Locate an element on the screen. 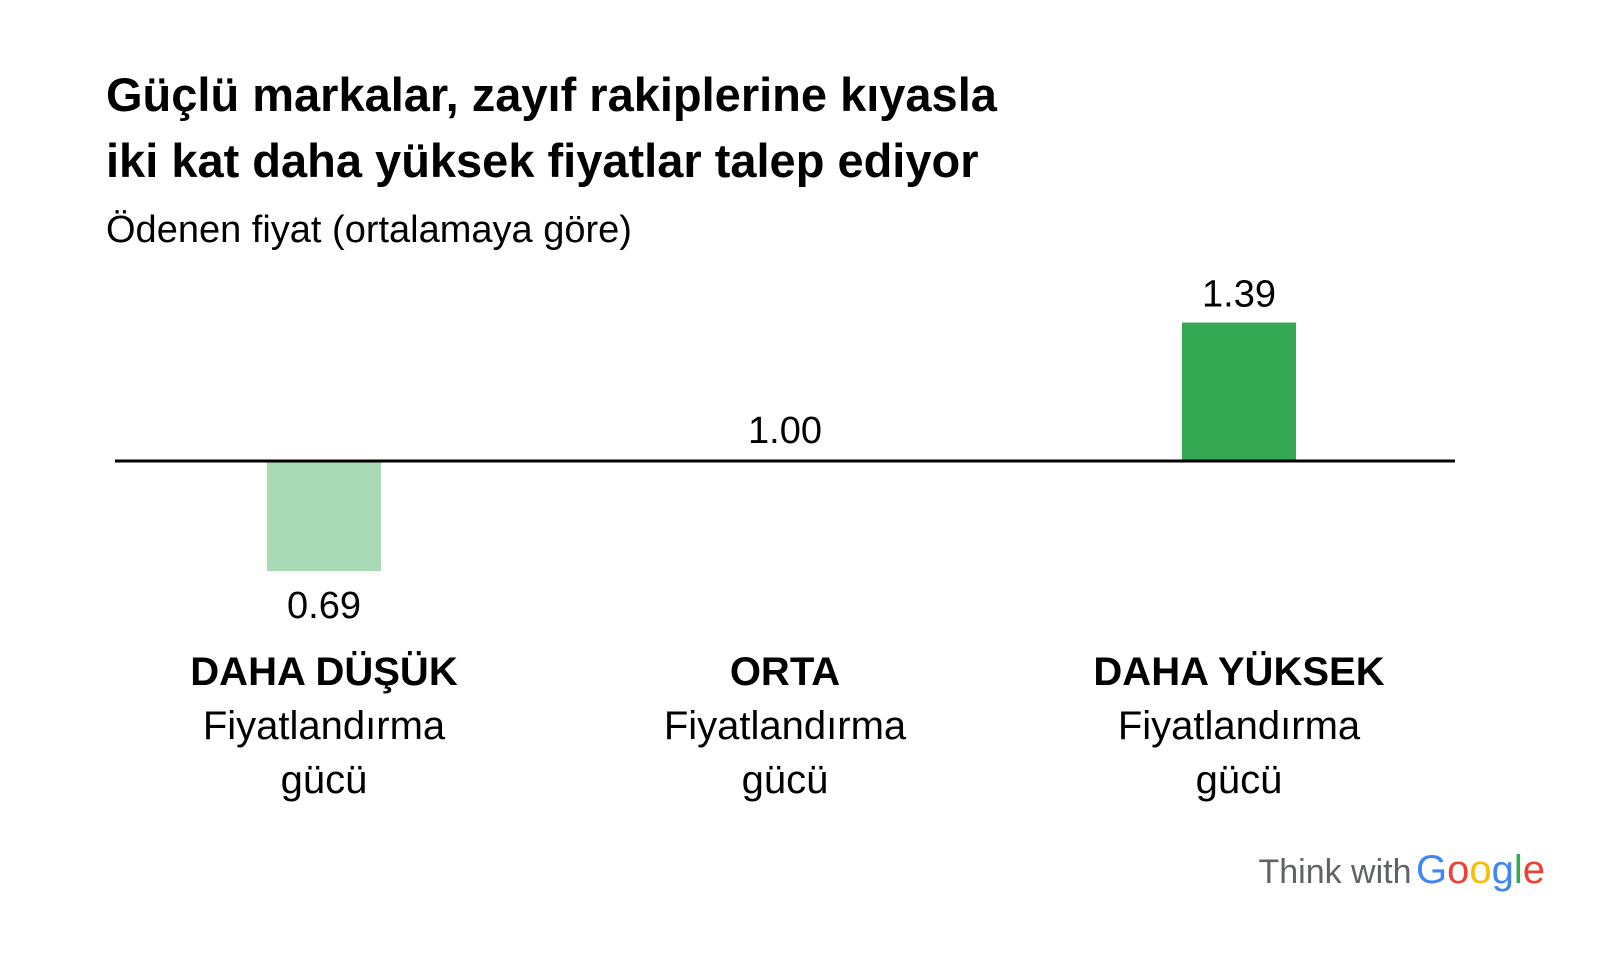 The image size is (1601, 965). category-sublabel-lower-1: Fiyatlandırma is located at coordinates (324, 726).